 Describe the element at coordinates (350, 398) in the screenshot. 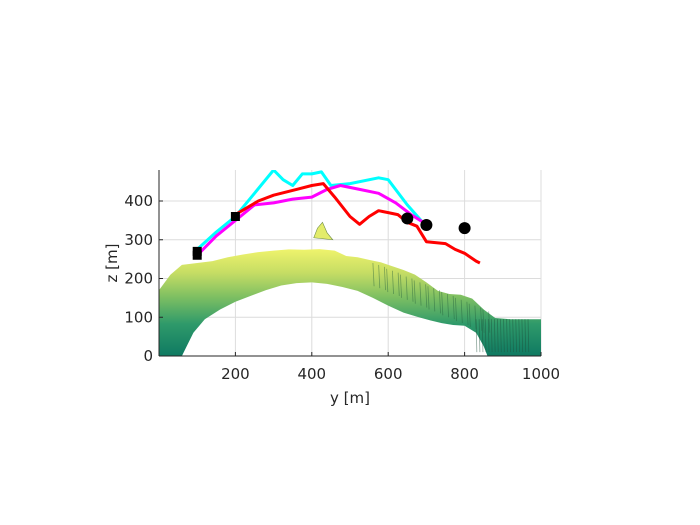

I see `x-axis-label: y [m]` at that location.